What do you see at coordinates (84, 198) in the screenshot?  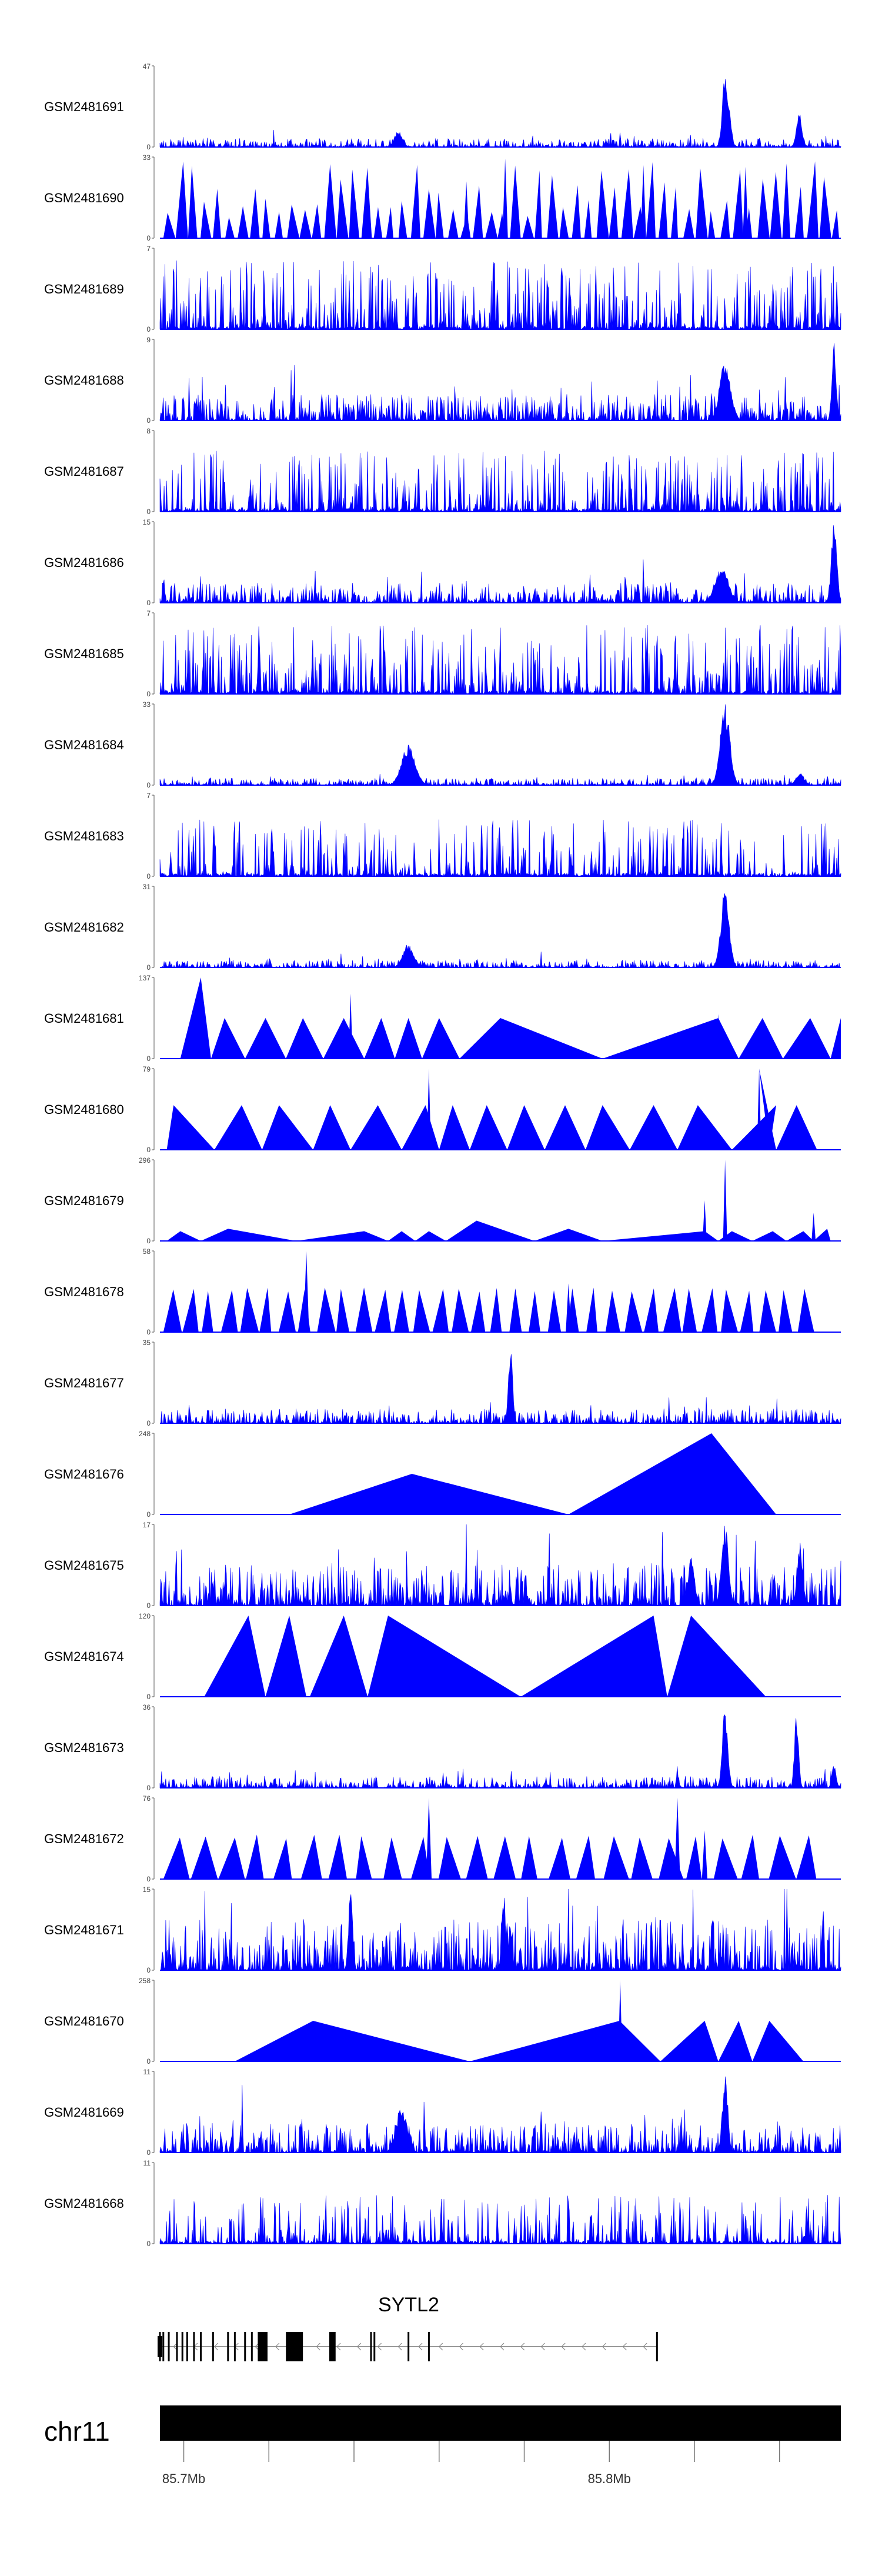 I see `track-label: GSM2481690` at bounding box center [84, 198].